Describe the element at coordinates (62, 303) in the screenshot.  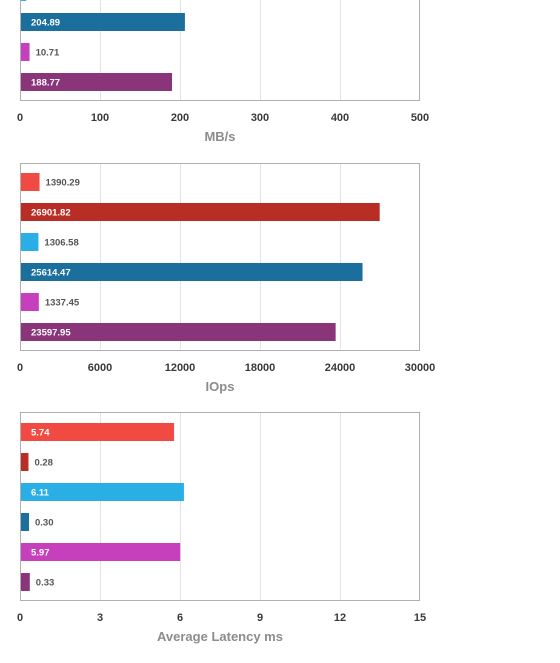
I see `bar-value-label: 1337.45` at that location.